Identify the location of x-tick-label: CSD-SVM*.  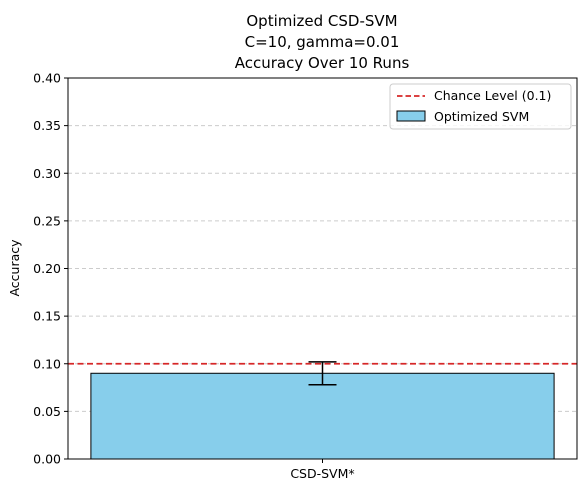
(322, 473).